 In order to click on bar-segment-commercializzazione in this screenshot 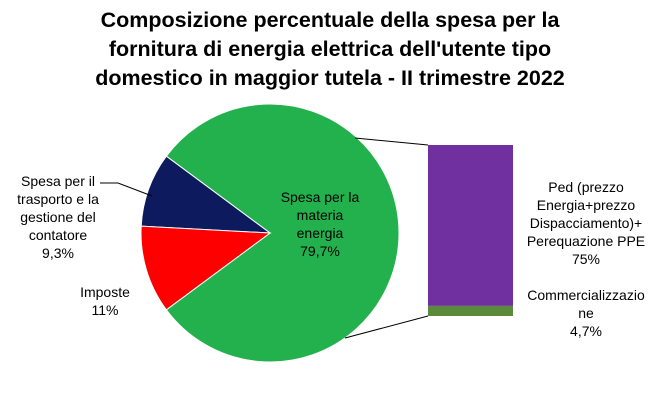, I will do `click(470, 310)`.